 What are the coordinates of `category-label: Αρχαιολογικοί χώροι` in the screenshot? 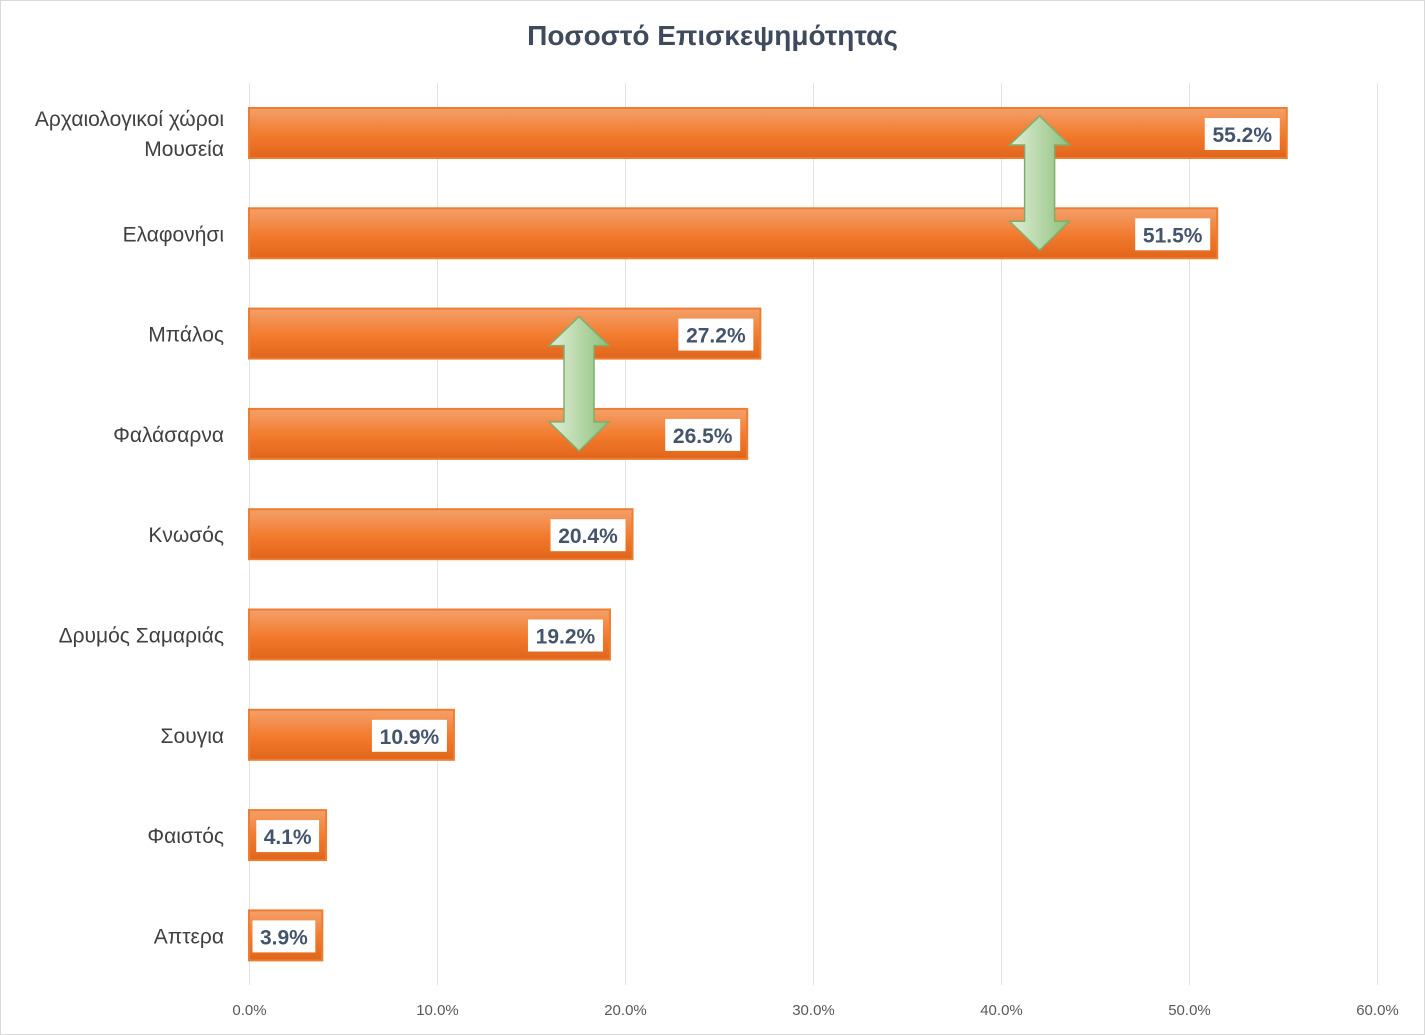 It's located at (129, 119).